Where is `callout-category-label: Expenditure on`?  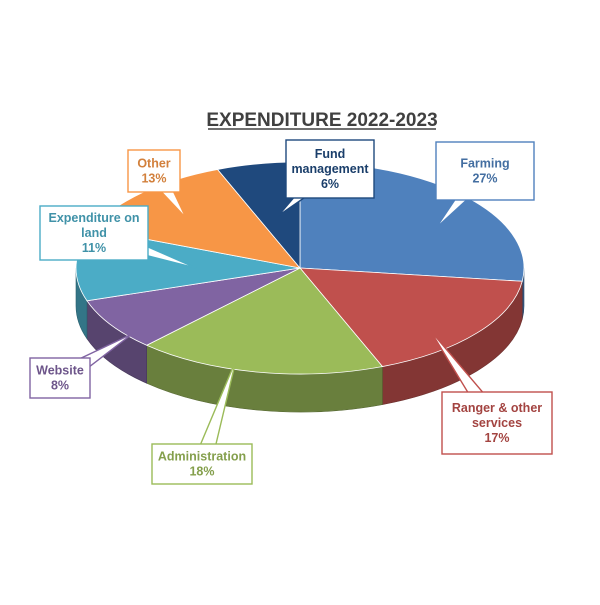 callout-category-label: Expenditure on is located at coordinates (94, 218).